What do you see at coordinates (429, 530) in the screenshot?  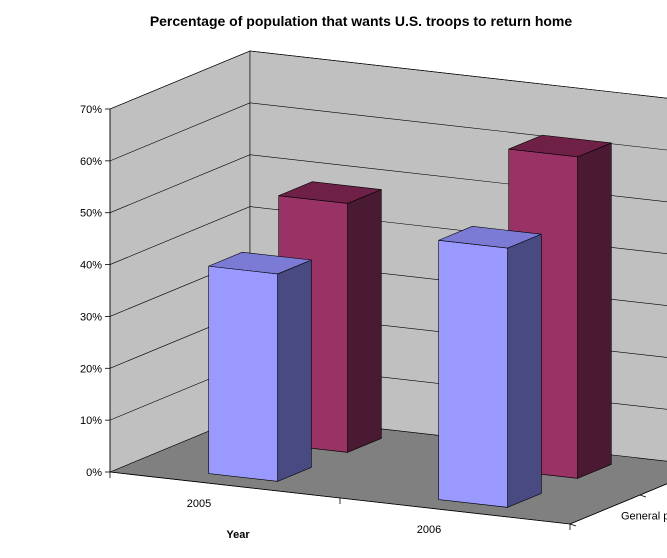 I see `x-tick-label: 2006` at bounding box center [429, 530].